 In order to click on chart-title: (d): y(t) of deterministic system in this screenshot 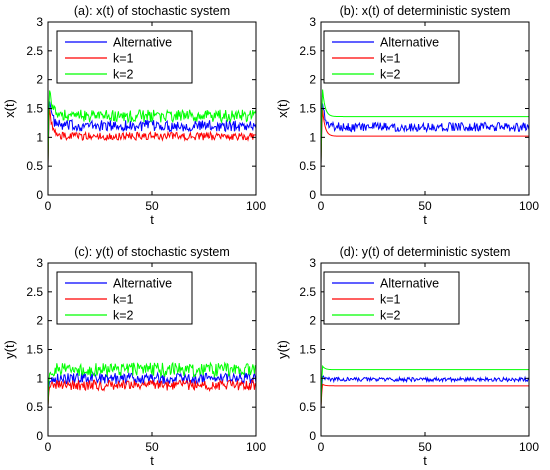, I will do `click(425, 252)`.